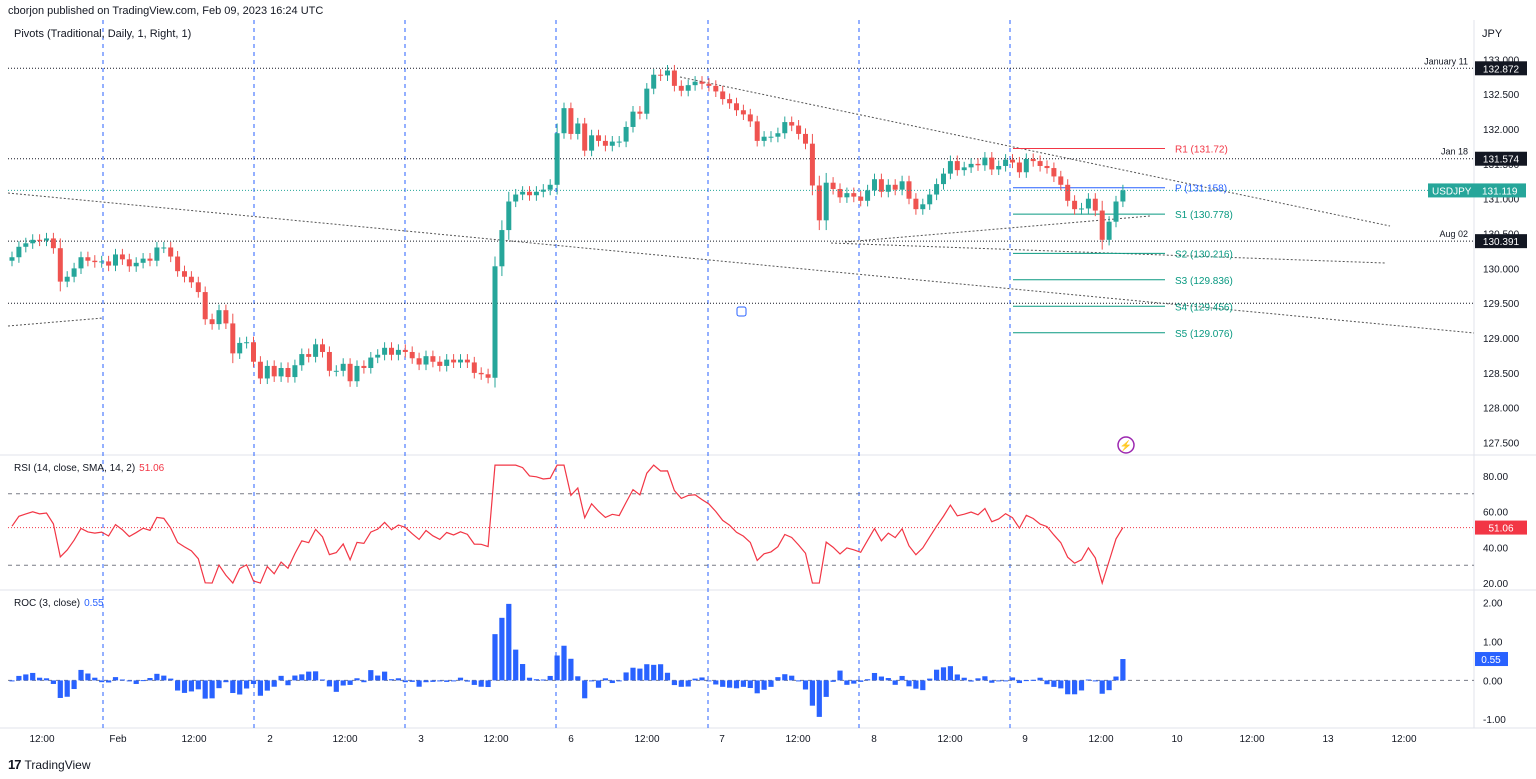  What do you see at coordinates (722, 739) in the screenshot?
I see `time-tick-label: 7` at bounding box center [722, 739].